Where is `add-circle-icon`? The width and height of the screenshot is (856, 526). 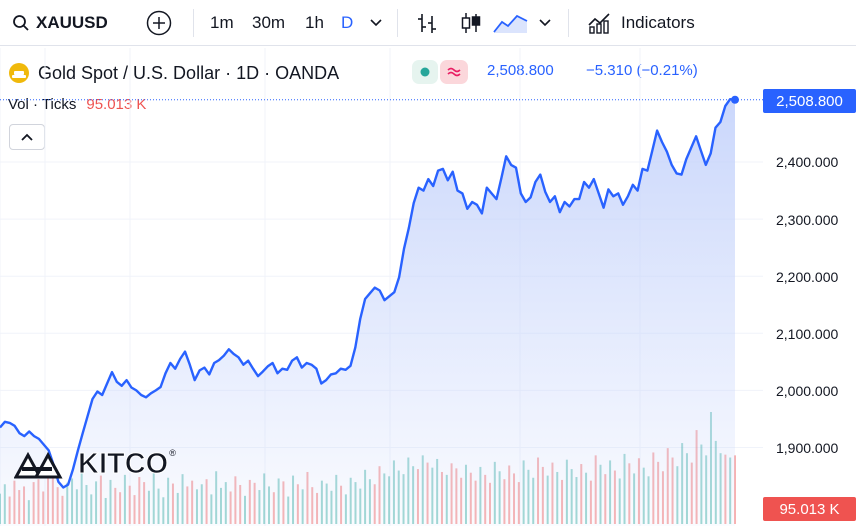
add-circle-icon is located at coordinates (159, 23).